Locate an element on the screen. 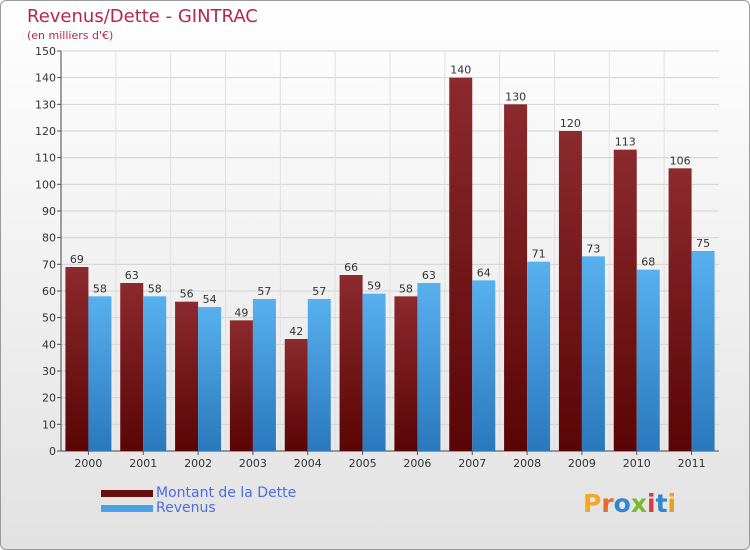 The image size is (750, 550). data-label-revenus: 54 is located at coordinates (210, 299).